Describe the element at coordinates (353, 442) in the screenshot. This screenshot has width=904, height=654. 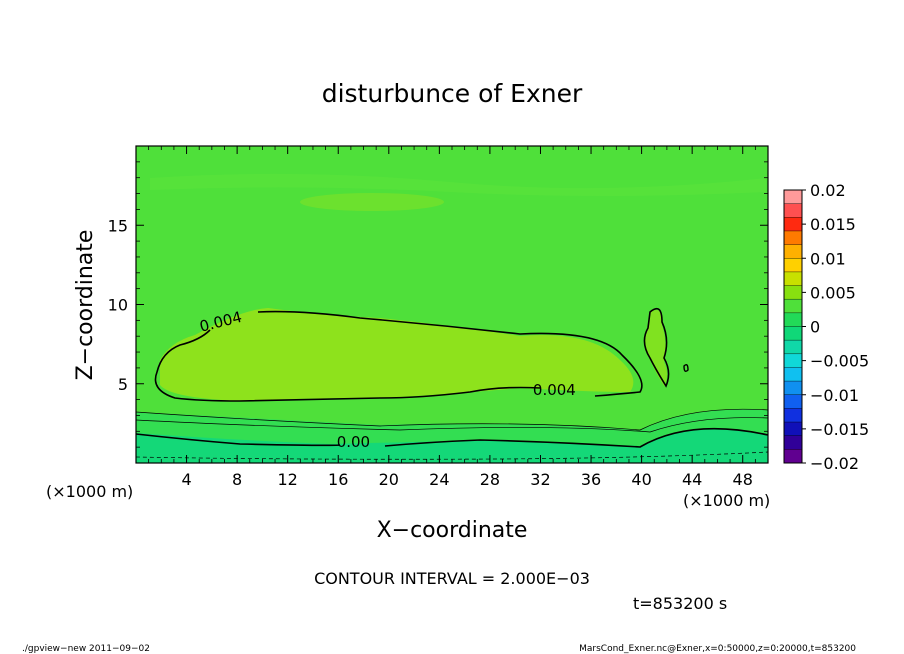
I see `contour-label: 0.00` at that location.